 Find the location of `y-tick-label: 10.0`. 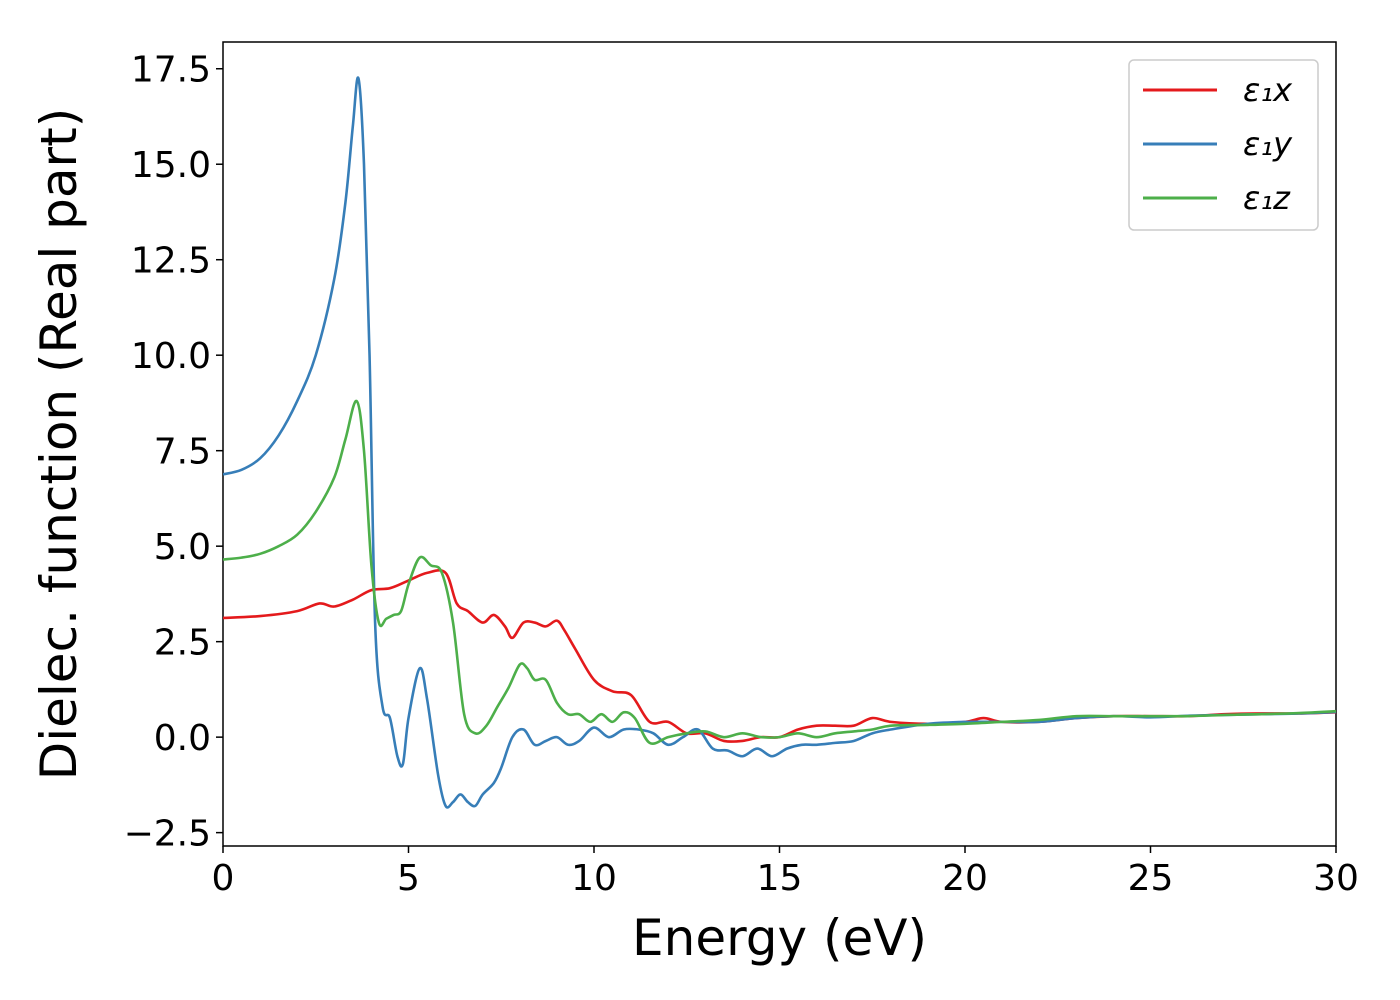

y-tick-label: 10.0 is located at coordinates (171, 356).